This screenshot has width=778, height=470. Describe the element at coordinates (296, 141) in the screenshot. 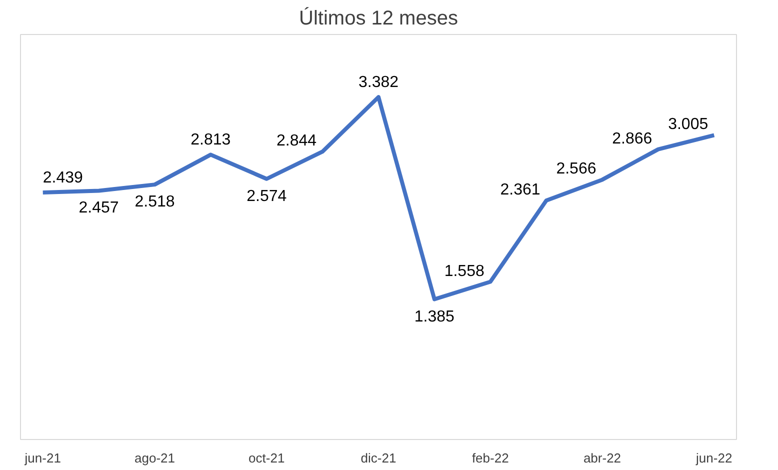

I see `data-label: 2.844` at that location.